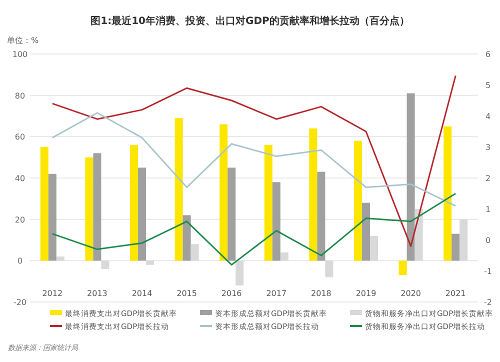  Describe the element at coordinates (321, 293) in the screenshot. I see `x-tick-label: 2018` at that location.